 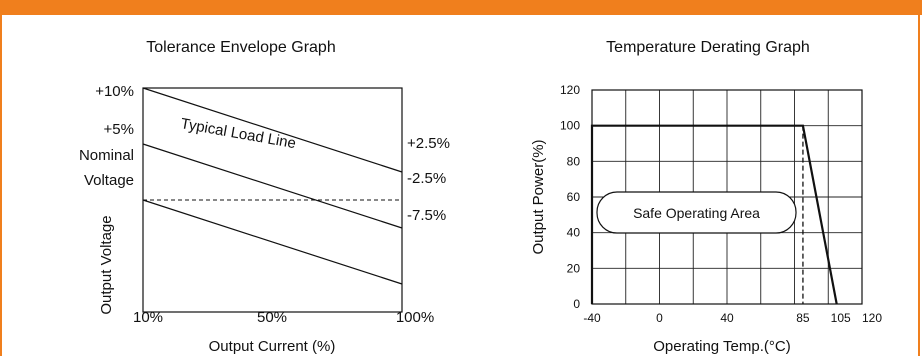 What do you see at coordinates (803, 318) in the screenshot?
I see `x-tick-label: 85` at bounding box center [803, 318].